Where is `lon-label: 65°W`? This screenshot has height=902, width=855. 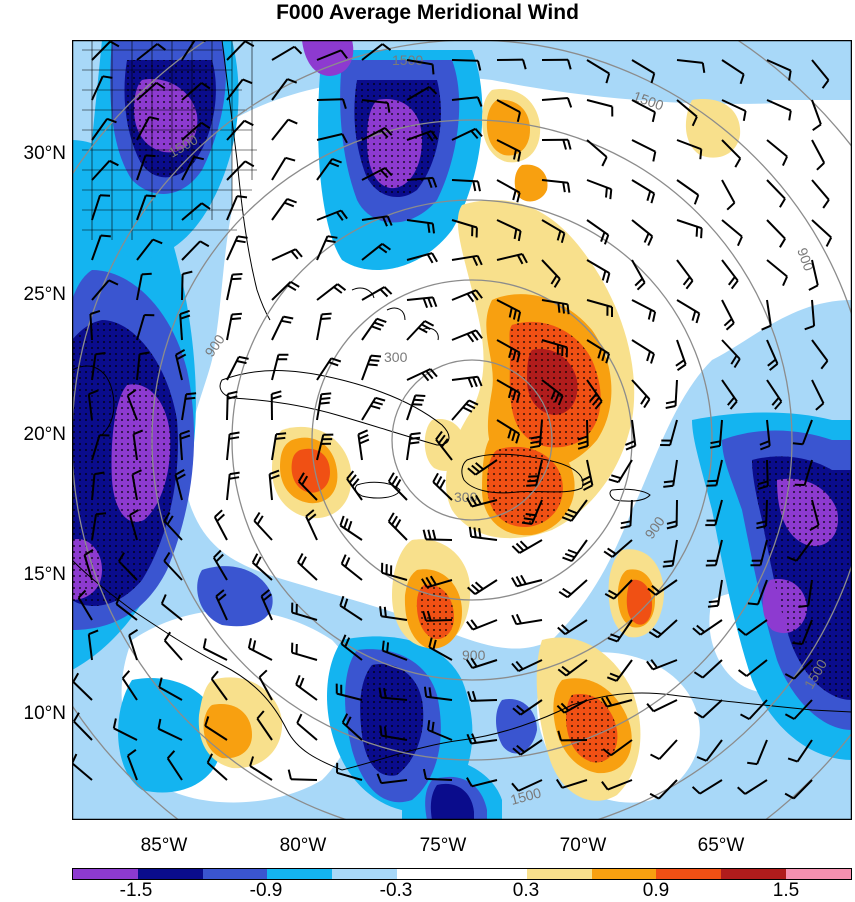
lon-label: 65°W is located at coordinates (721, 846).